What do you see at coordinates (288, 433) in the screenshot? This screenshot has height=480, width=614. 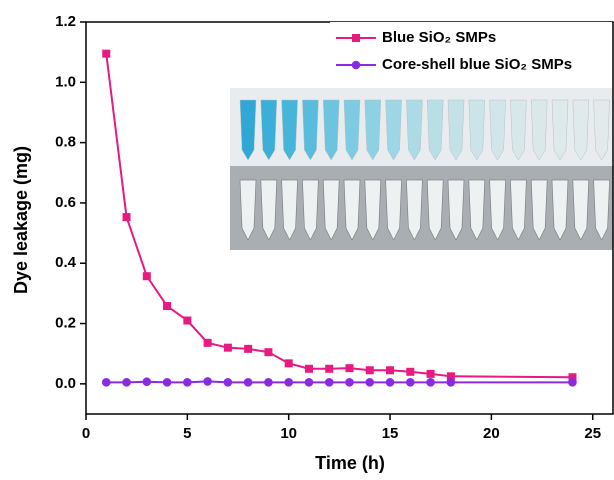 I see `x-tick-label: 10` at bounding box center [288, 433].